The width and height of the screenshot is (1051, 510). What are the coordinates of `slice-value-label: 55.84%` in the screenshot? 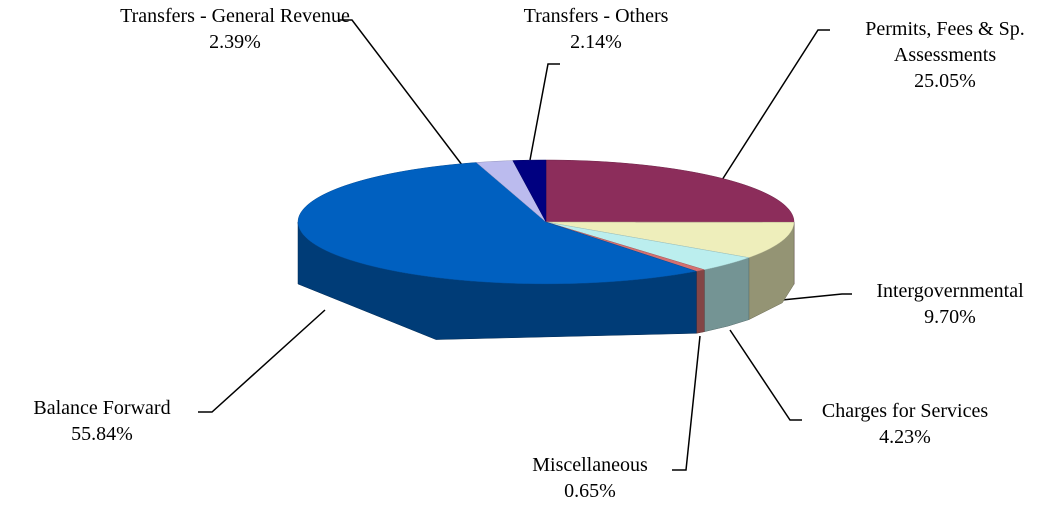 It's located at (102, 434).